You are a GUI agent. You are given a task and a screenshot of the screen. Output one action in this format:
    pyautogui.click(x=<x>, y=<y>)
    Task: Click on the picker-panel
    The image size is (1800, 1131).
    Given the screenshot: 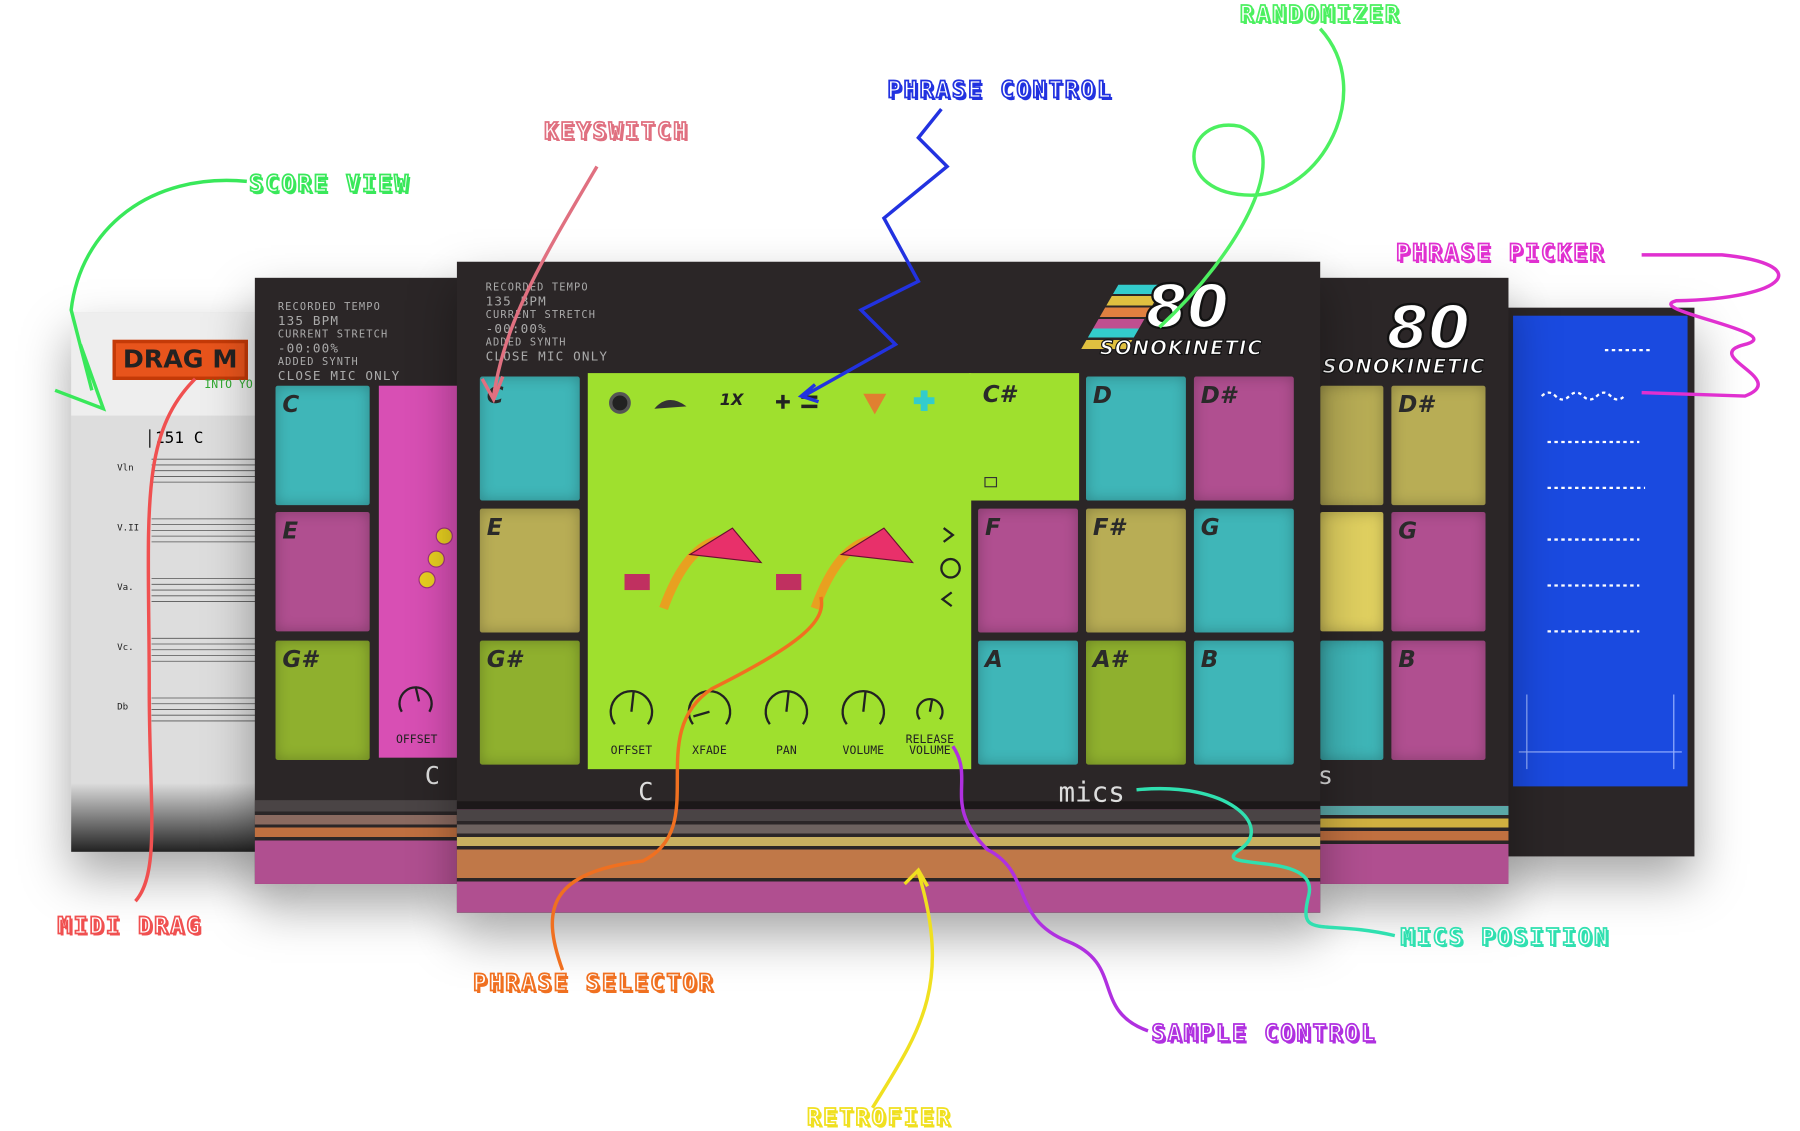 What is the action you would take?
    pyautogui.click(x=1593, y=582)
    